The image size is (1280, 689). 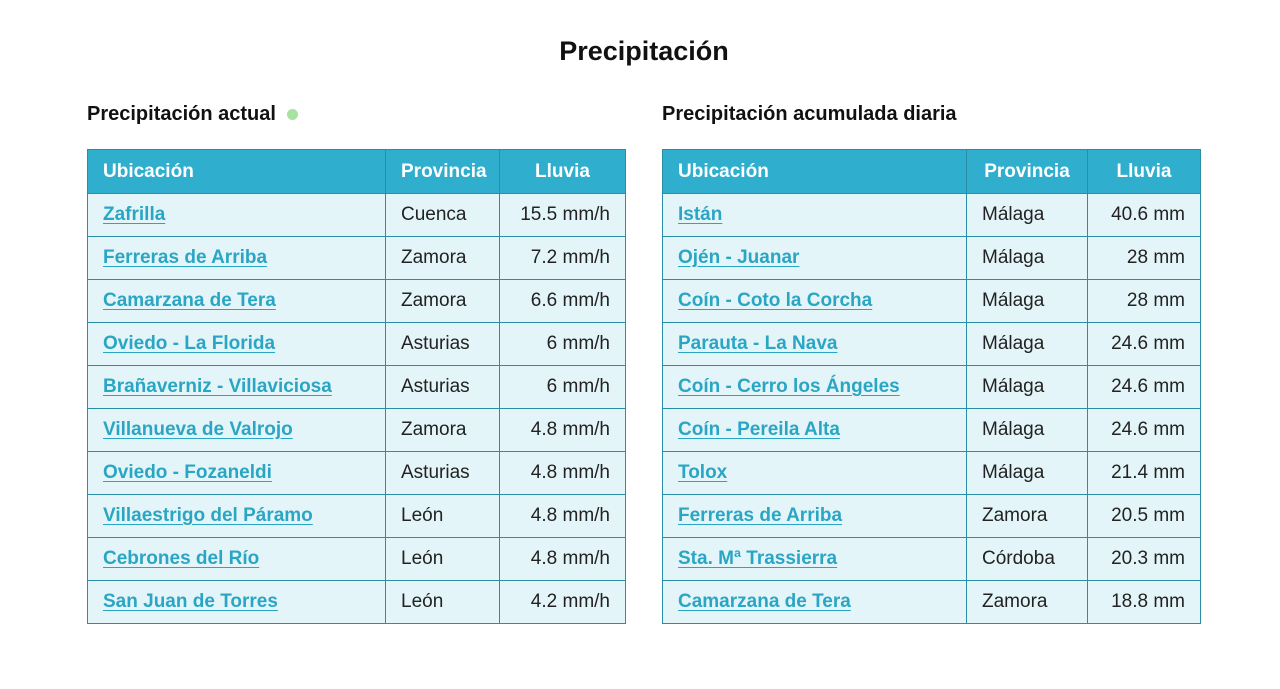 What do you see at coordinates (562, 215) in the screenshot?
I see `rain-cell: 15.5 mm/h` at bounding box center [562, 215].